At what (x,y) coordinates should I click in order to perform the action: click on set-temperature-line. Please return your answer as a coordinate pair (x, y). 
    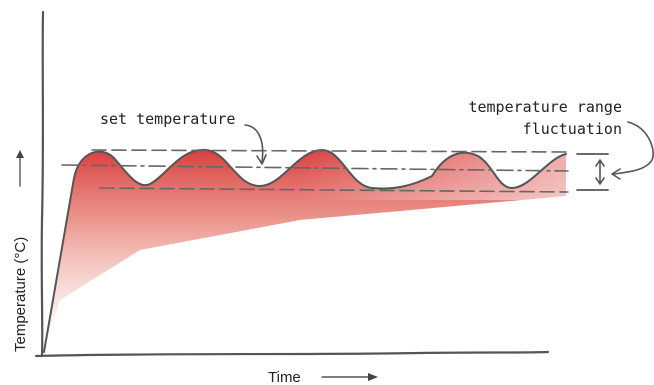
    Looking at the image, I should click on (315, 168).